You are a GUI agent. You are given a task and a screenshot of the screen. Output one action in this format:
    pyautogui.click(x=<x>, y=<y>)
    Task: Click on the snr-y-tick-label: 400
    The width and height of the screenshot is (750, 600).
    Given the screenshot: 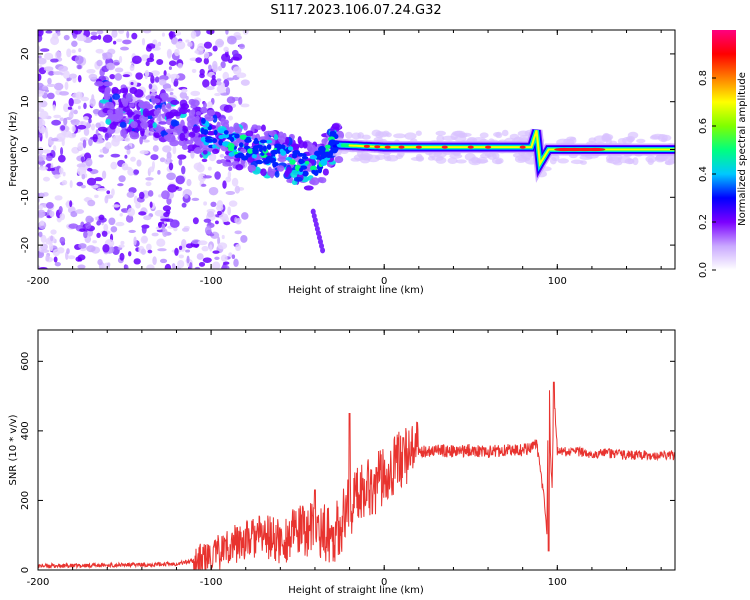 What is the action you would take?
    pyautogui.click(x=25, y=430)
    